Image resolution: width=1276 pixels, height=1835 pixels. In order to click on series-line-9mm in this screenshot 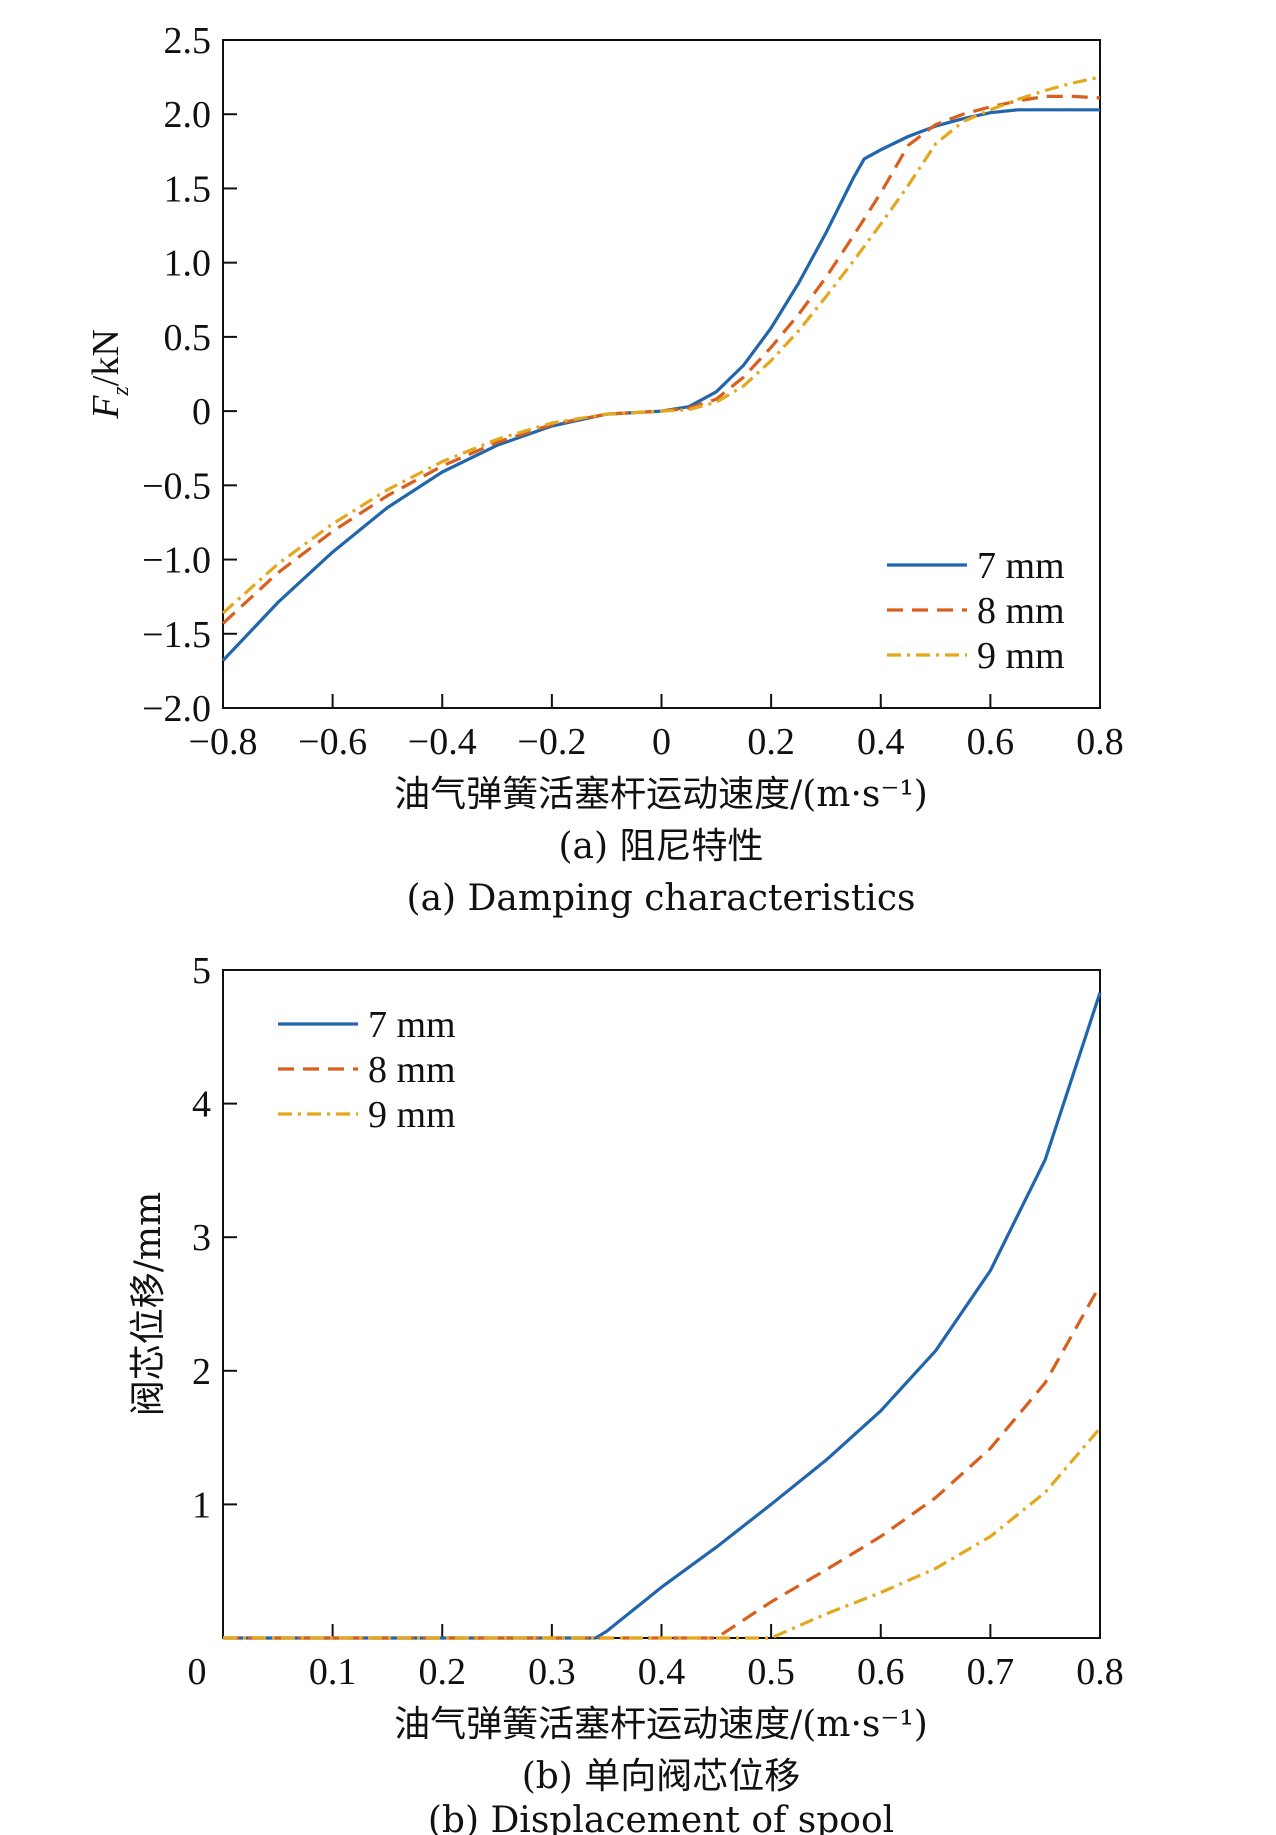, I will do `click(662, 1533)`.